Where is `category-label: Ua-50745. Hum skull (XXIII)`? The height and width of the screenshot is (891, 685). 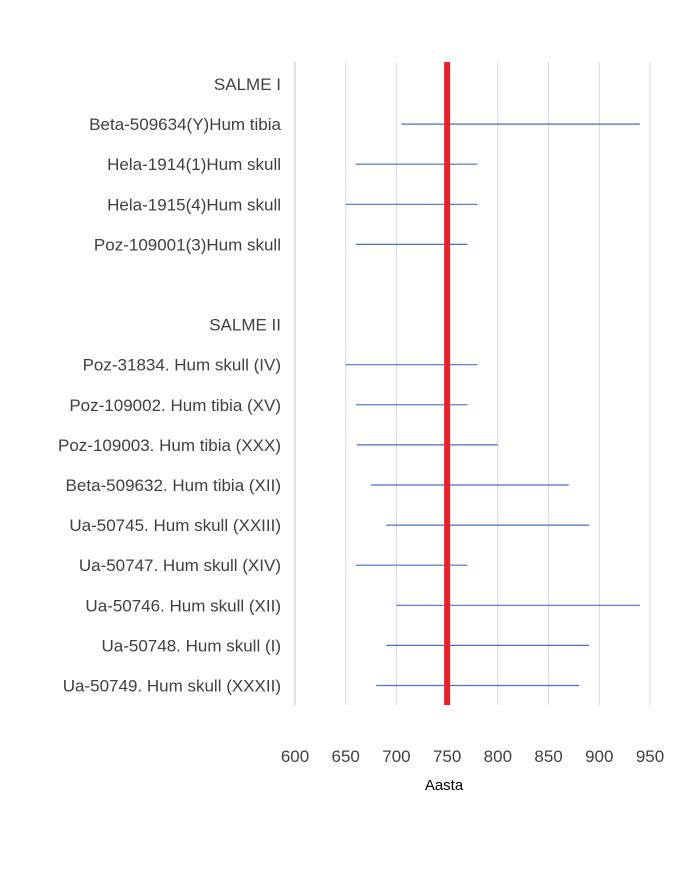
category-label: Ua-50745. Hum skull (XXIII) is located at coordinates (175, 525).